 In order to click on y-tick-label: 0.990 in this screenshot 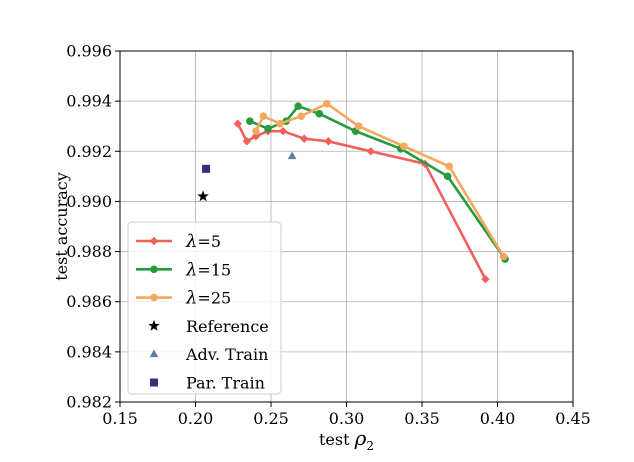, I will do `click(89, 201)`.